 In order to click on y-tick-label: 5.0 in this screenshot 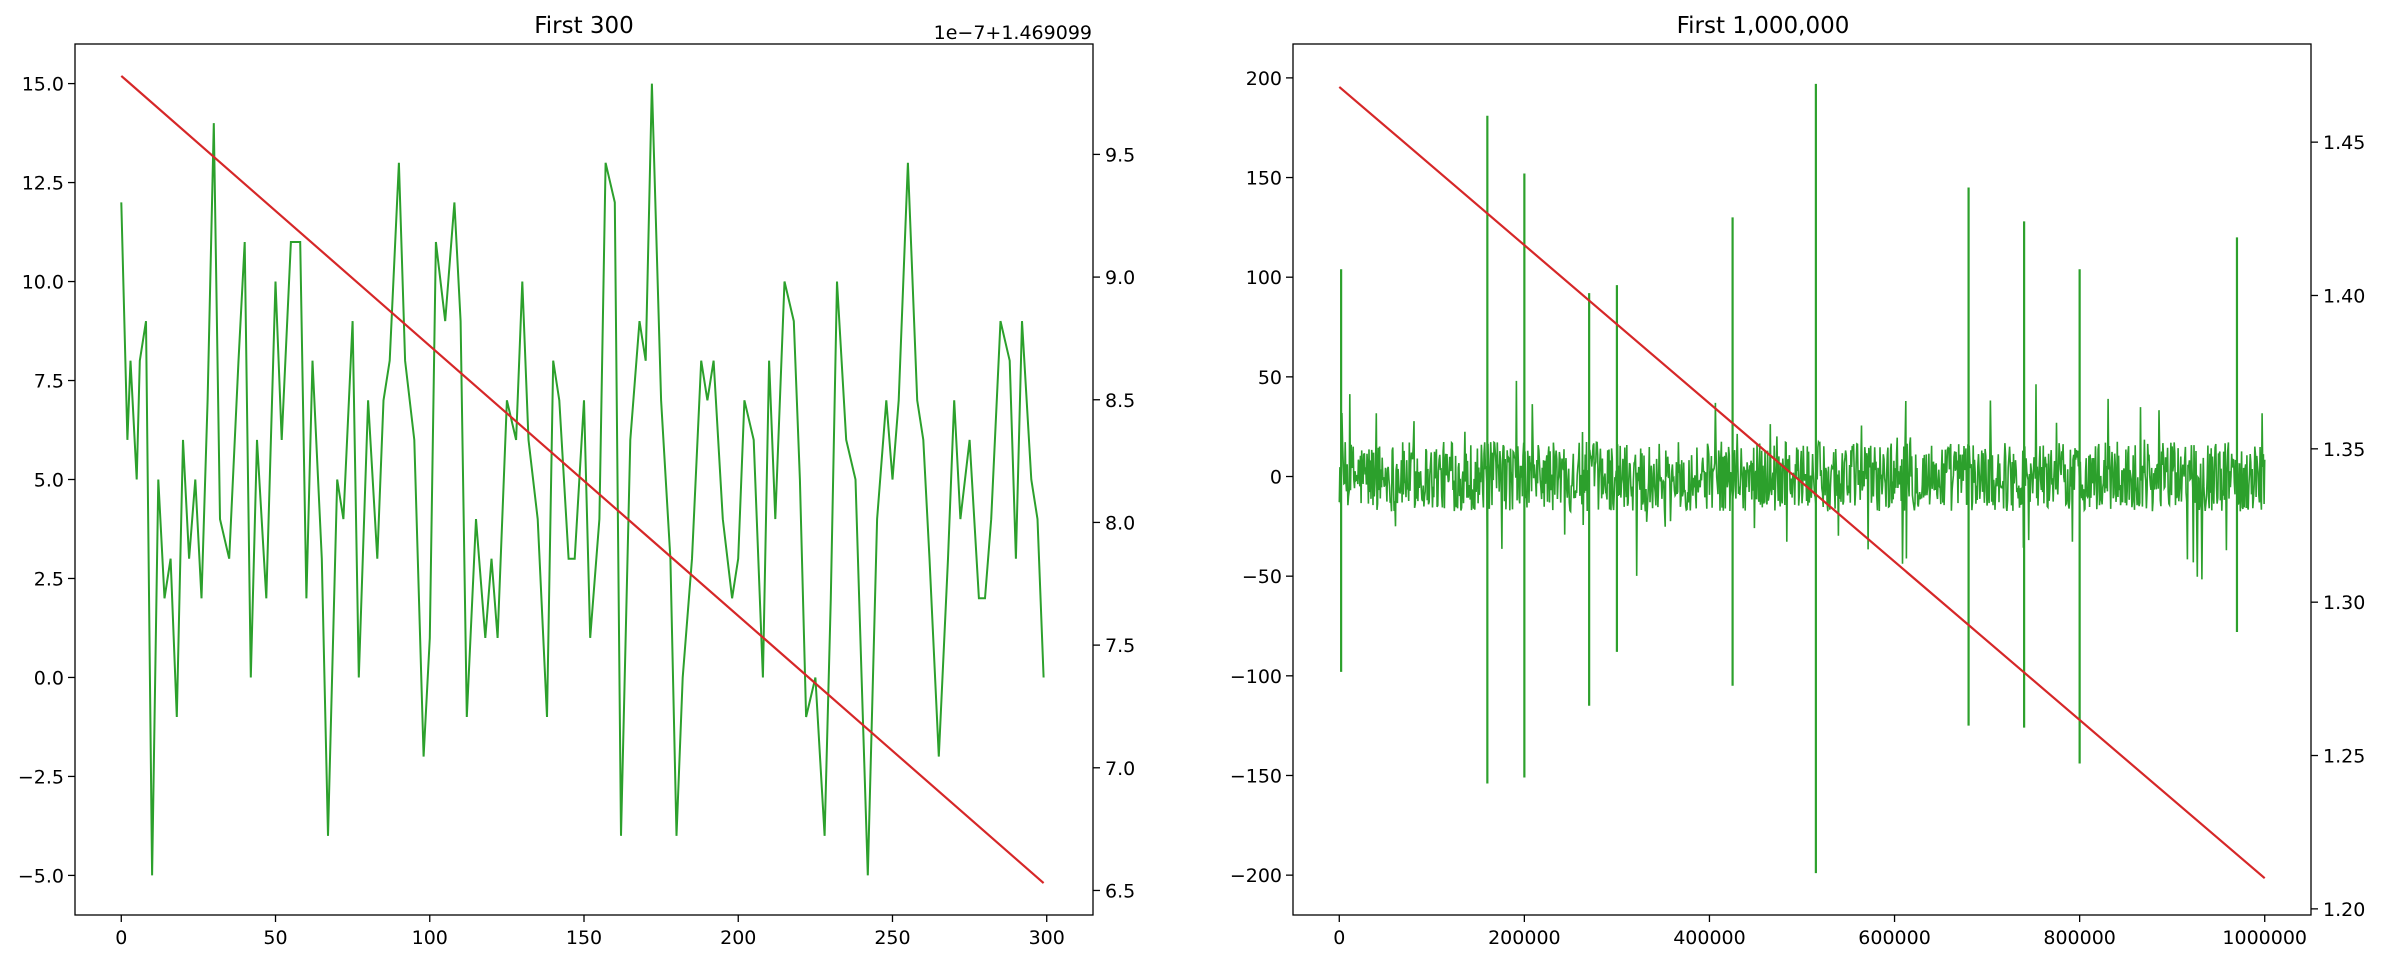, I will do `click(49, 481)`.